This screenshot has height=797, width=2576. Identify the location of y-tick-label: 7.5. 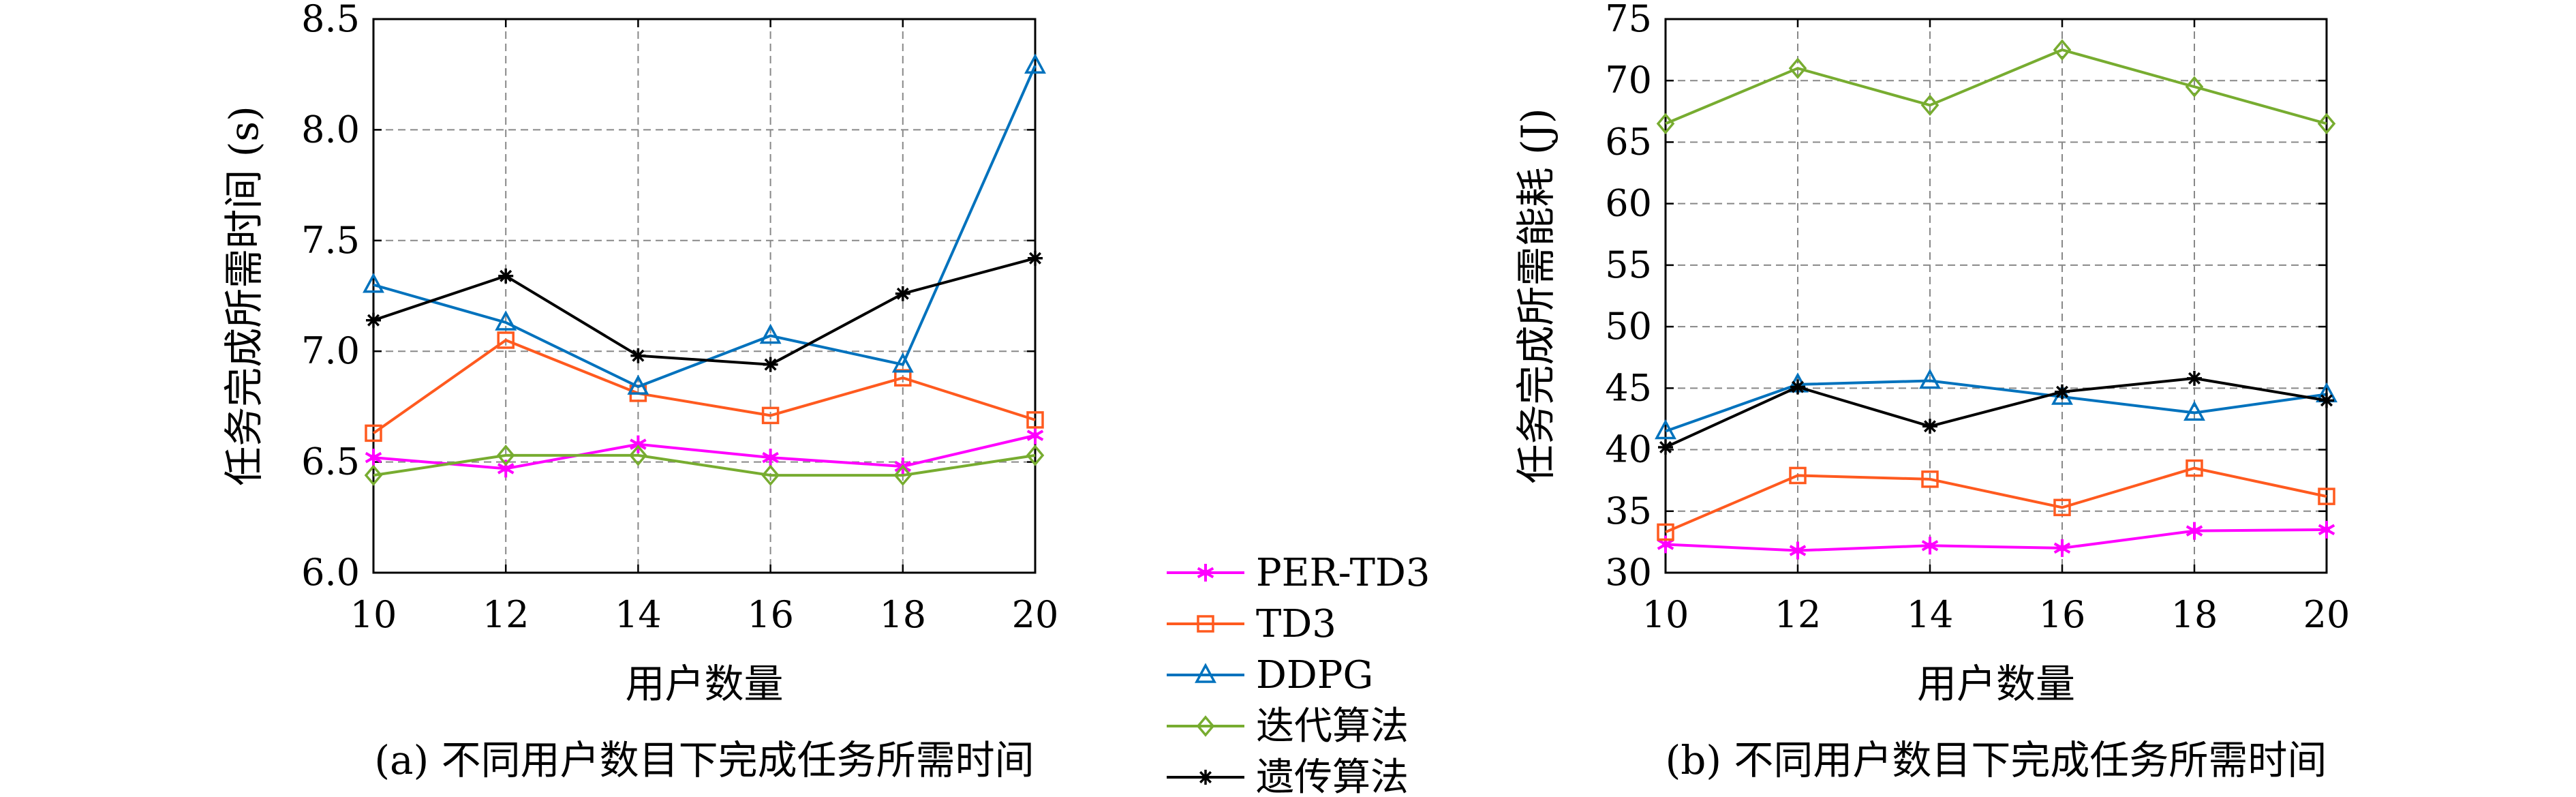
(330, 240).